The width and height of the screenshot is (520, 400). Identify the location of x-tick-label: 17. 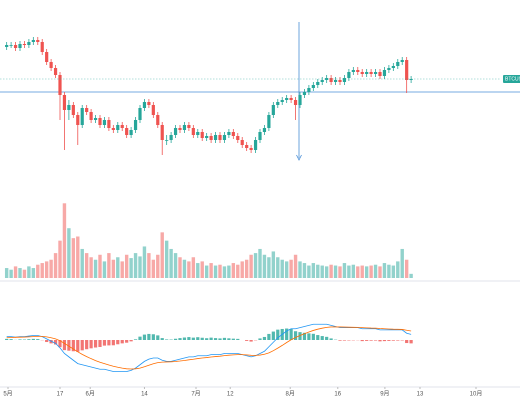
(60, 395).